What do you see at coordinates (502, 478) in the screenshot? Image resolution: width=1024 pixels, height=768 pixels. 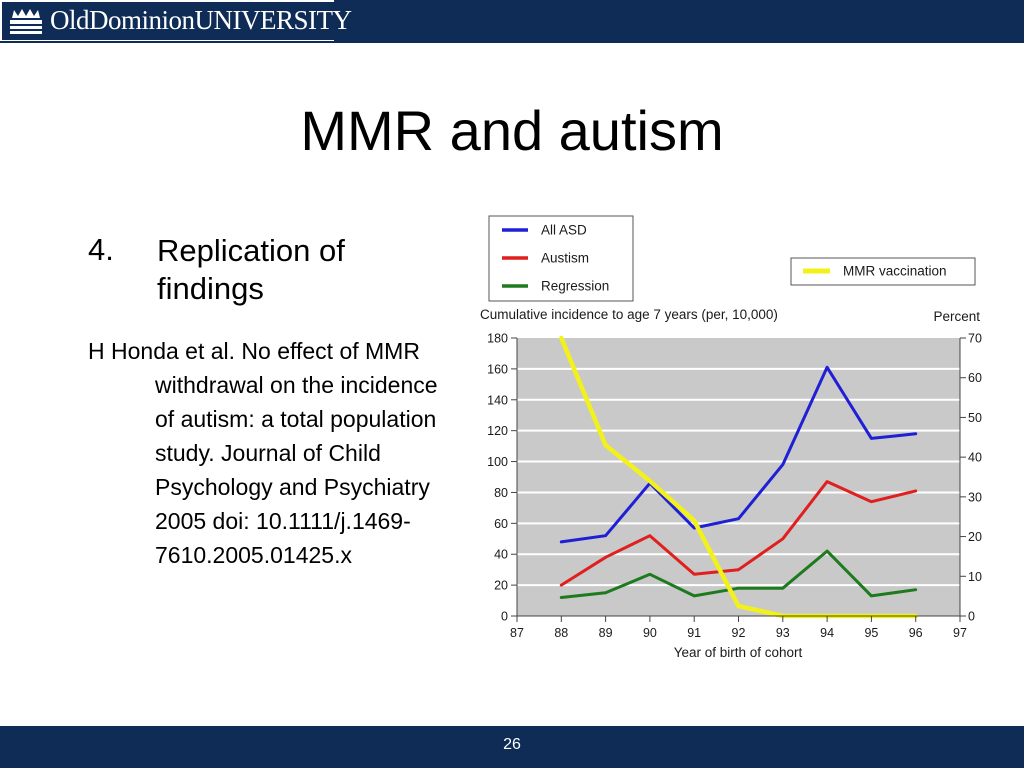 I see `left-axis-ticks: 0 20 40 60 80 100 120 140 160 180` at bounding box center [502, 478].